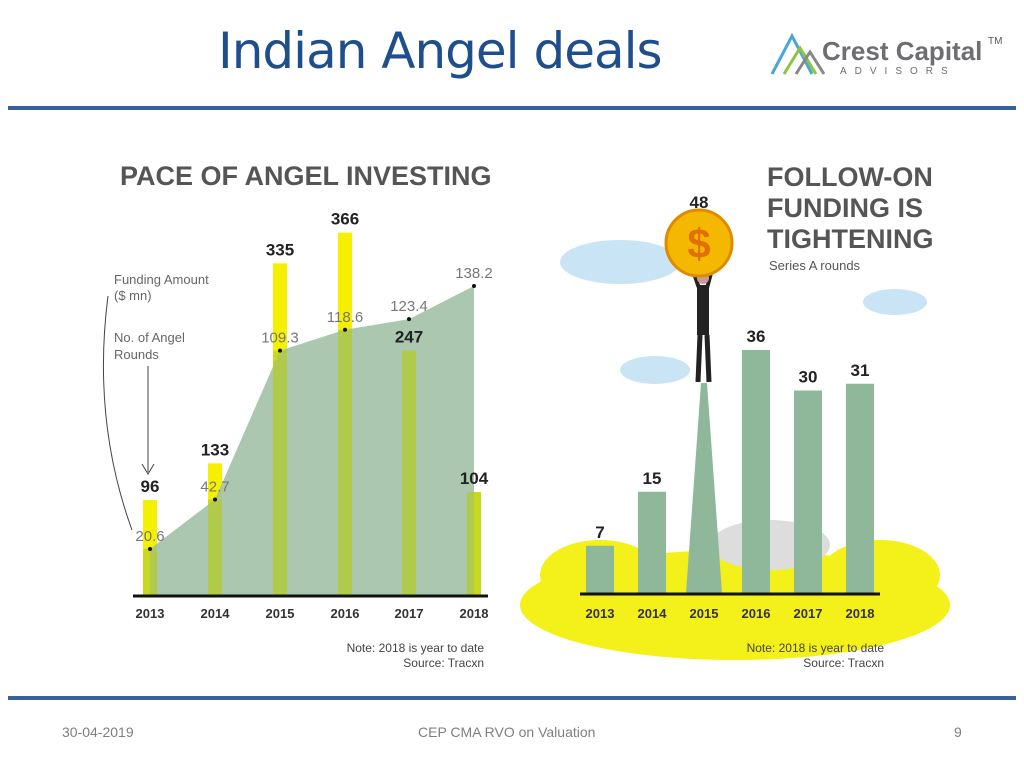  Describe the element at coordinates (815, 265) in the screenshot. I see `right-subtitle: Series A rounds` at that location.